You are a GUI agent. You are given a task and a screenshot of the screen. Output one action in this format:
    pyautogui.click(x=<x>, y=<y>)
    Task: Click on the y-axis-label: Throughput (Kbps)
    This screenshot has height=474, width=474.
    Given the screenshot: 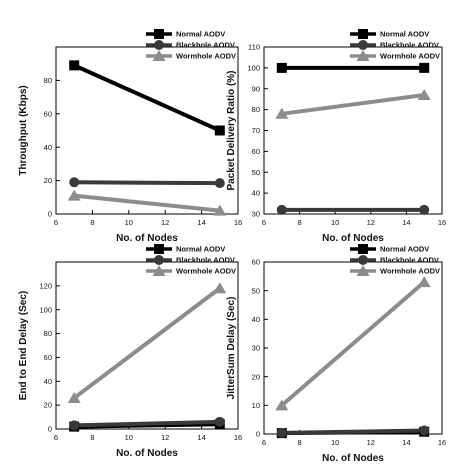 What is the action you would take?
    pyautogui.click(x=23, y=130)
    